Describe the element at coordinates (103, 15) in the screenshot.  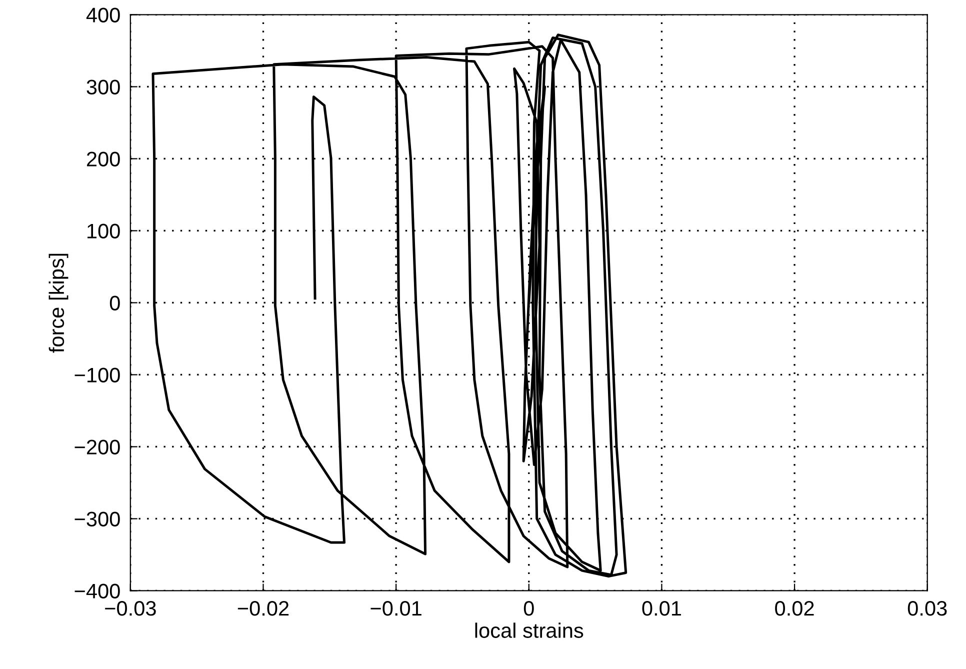
I see `y-tick-label: 400` at that location.